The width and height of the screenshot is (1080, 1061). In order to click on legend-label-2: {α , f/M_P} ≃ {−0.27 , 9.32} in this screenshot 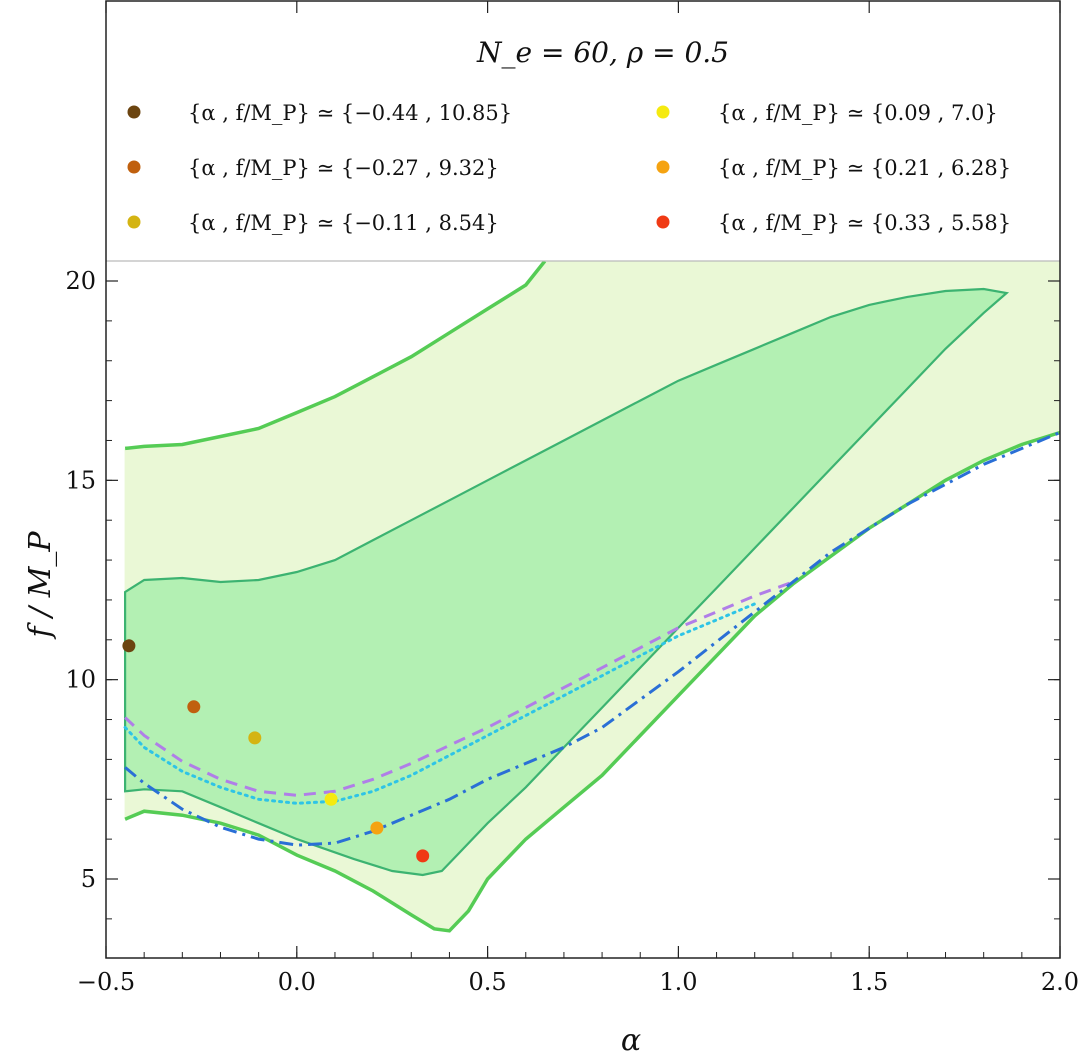, I will do `click(343, 168)`.